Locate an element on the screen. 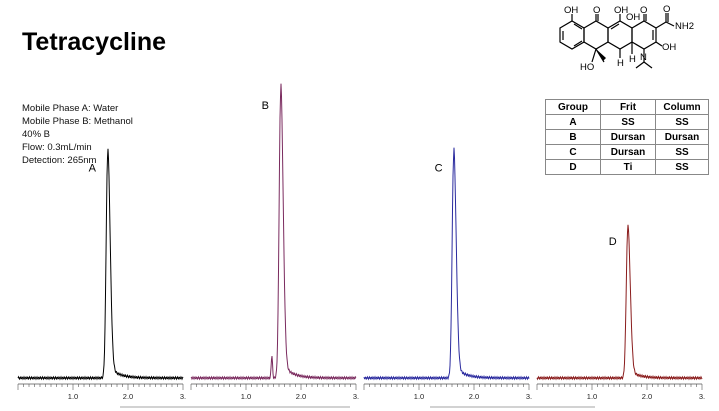  table-cell: Ti is located at coordinates (628, 167).